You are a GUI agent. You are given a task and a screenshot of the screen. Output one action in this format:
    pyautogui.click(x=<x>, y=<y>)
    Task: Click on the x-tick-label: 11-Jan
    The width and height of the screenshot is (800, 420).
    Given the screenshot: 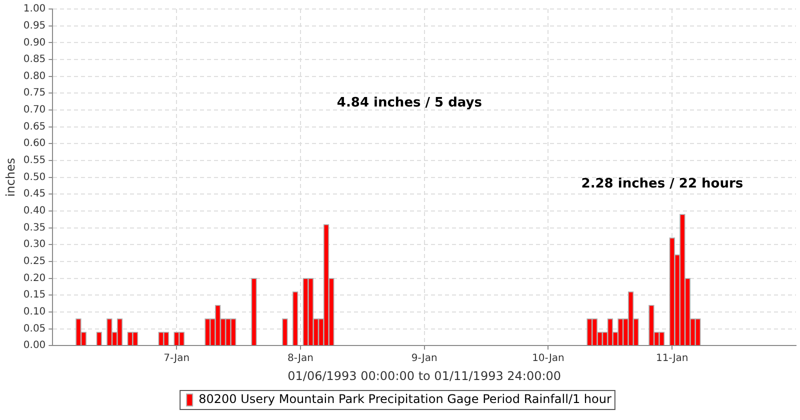 What is the action you would take?
    pyautogui.click(x=672, y=358)
    